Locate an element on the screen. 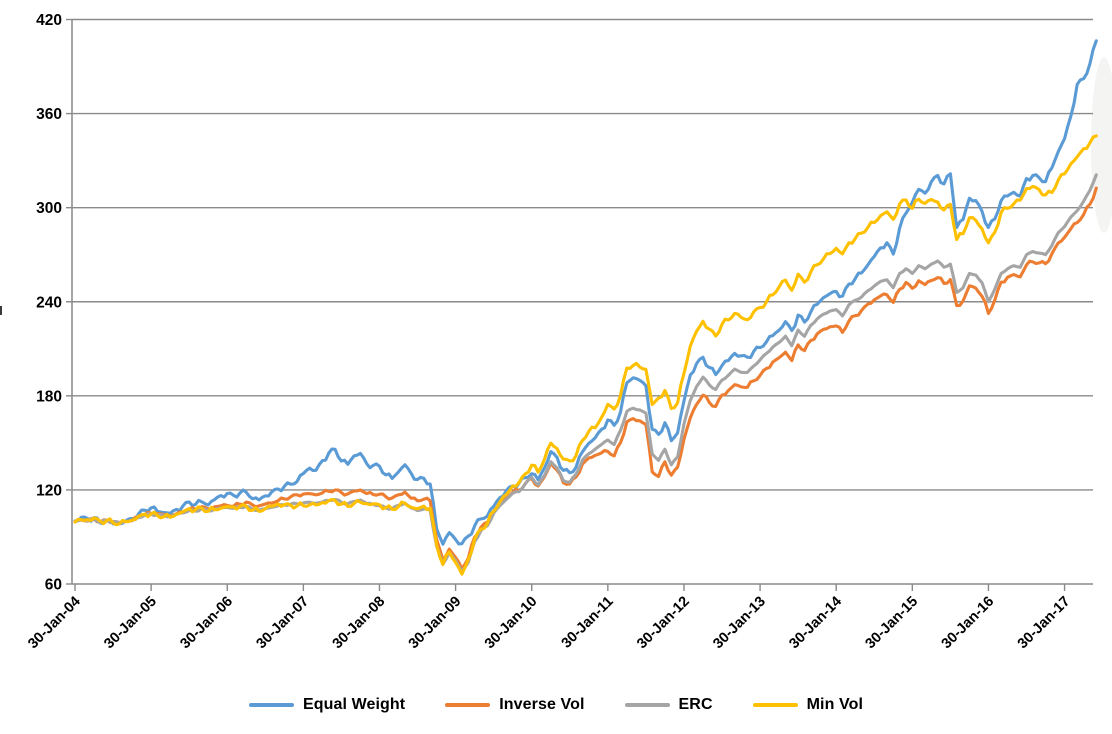 The height and width of the screenshot is (734, 1112). legend-label: Inverse Vol is located at coordinates (542, 704).